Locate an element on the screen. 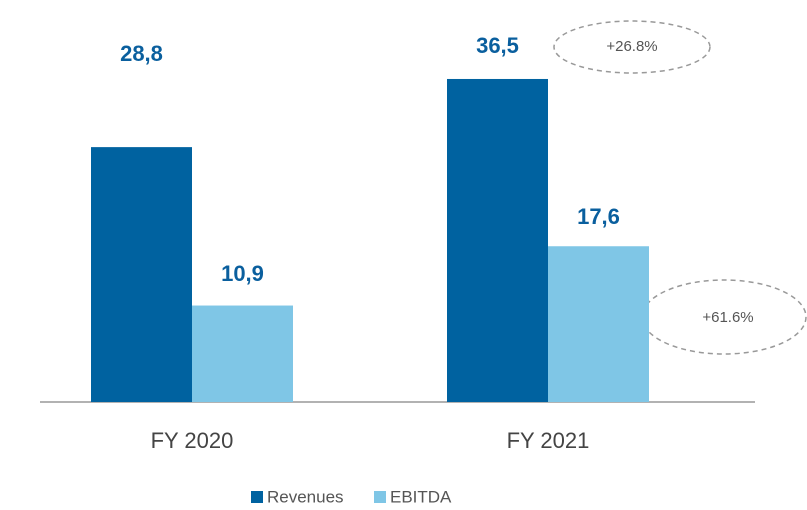  annotation: +26.8% is located at coordinates (631, 46).